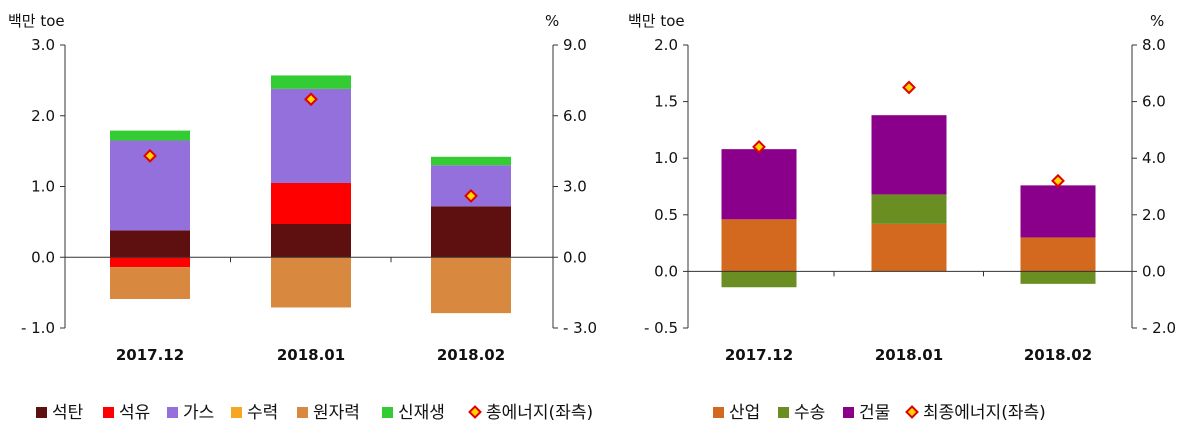 This screenshot has height=440, width=1200. I want to click on chart2-category-label: 2018.02, so click(1058, 355).